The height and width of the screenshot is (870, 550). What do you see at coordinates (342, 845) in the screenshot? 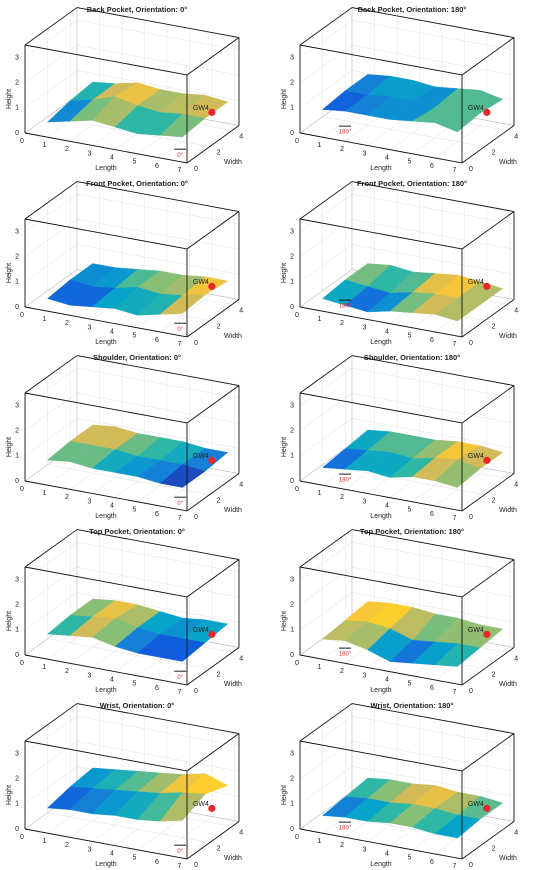
I see `x-tick-label: 2` at bounding box center [342, 845].